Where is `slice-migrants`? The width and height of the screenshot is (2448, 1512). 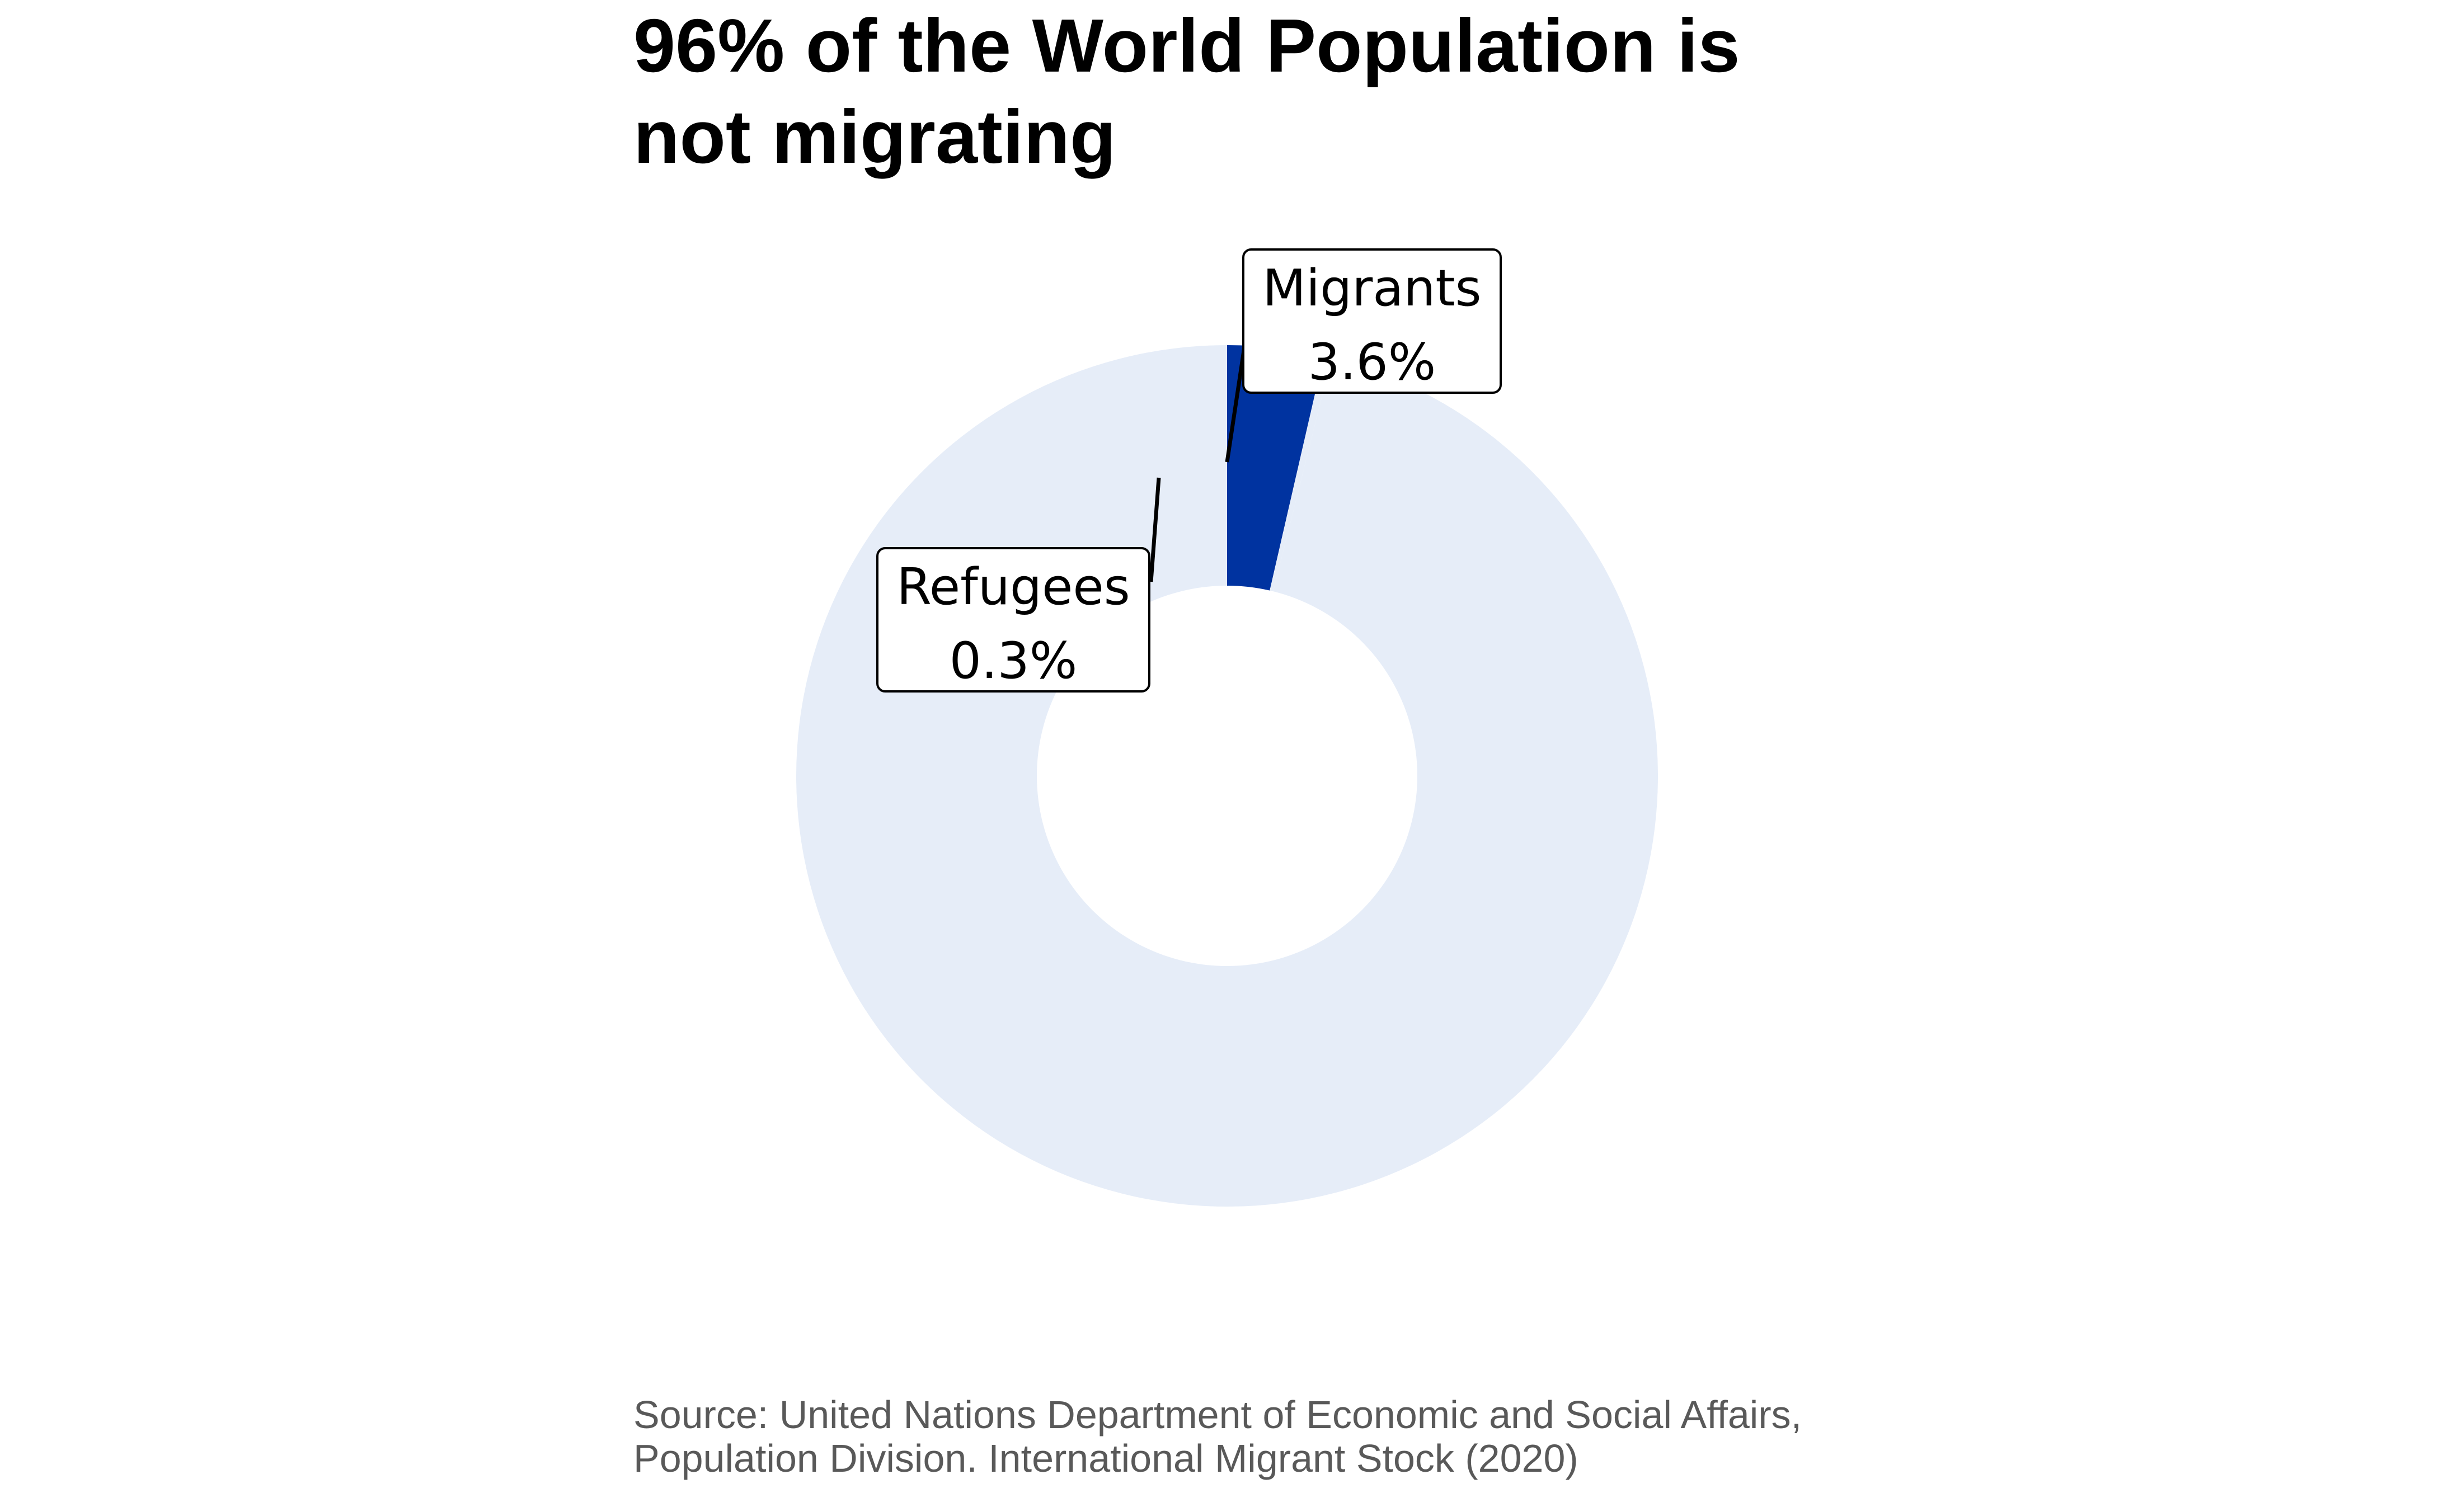
slice-migrants is located at coordinates (1275, 468).